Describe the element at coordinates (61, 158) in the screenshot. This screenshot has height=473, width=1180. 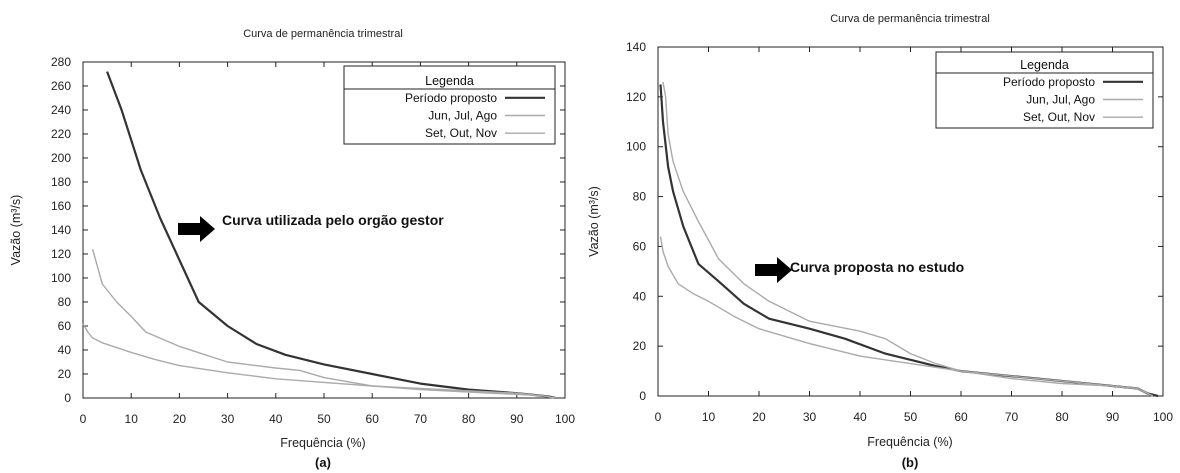
I see `y-tick-label: 200` at that location.